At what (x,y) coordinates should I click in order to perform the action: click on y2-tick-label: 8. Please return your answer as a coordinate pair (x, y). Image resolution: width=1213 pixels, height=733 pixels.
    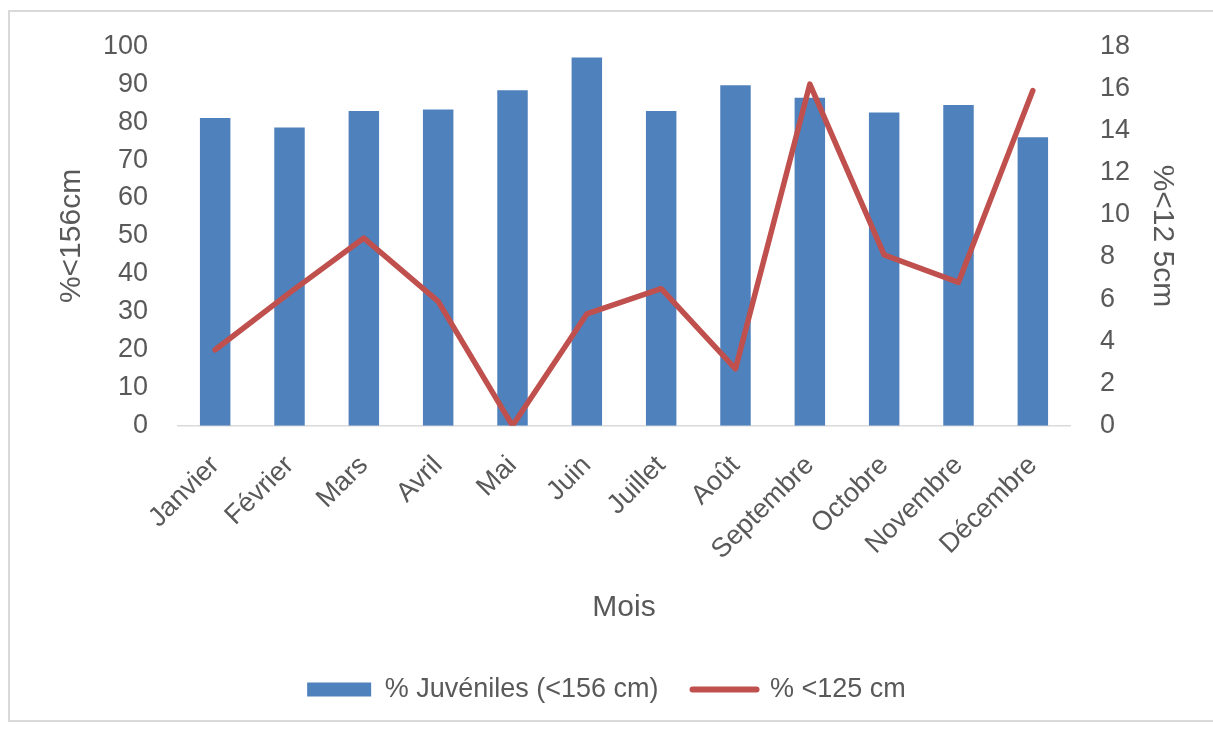
    Looking at the image, I should click on (1108, 255).